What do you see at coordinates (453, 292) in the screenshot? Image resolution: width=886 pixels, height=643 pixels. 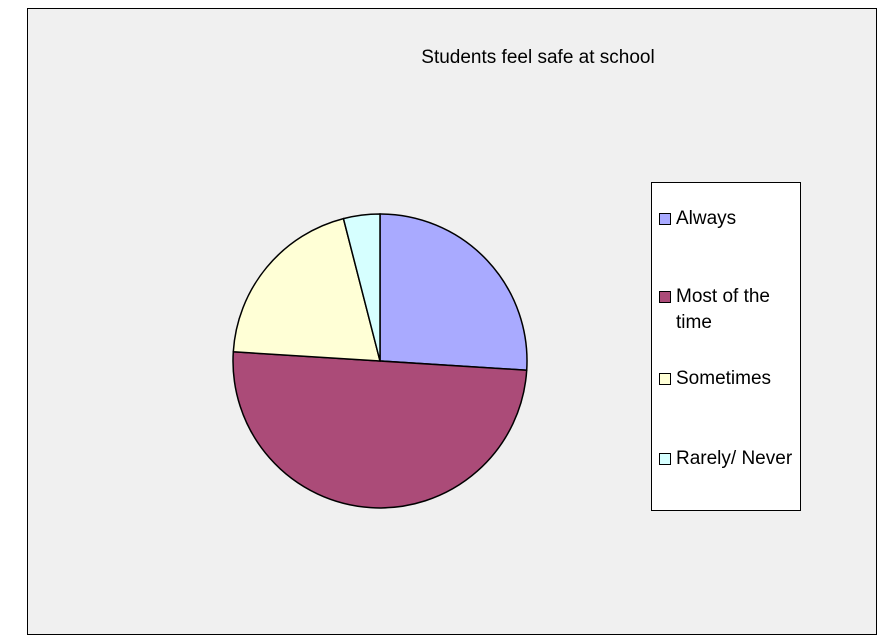 I see `pie-slice-always` at bounding box center [453, 292].